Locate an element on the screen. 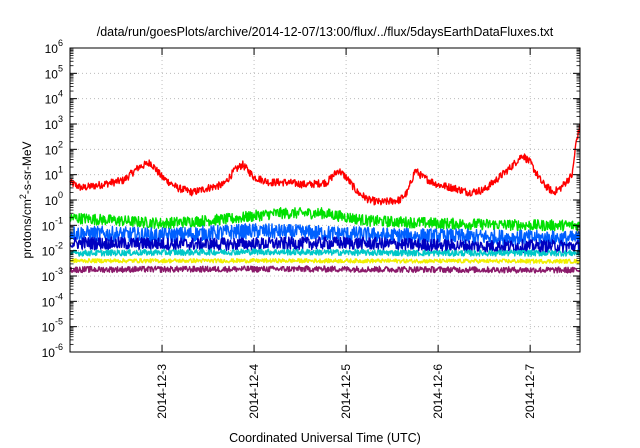 This screenshot has width=640, height=448. y-tick-label: 10⁰ is located at coordinates (54, 199).